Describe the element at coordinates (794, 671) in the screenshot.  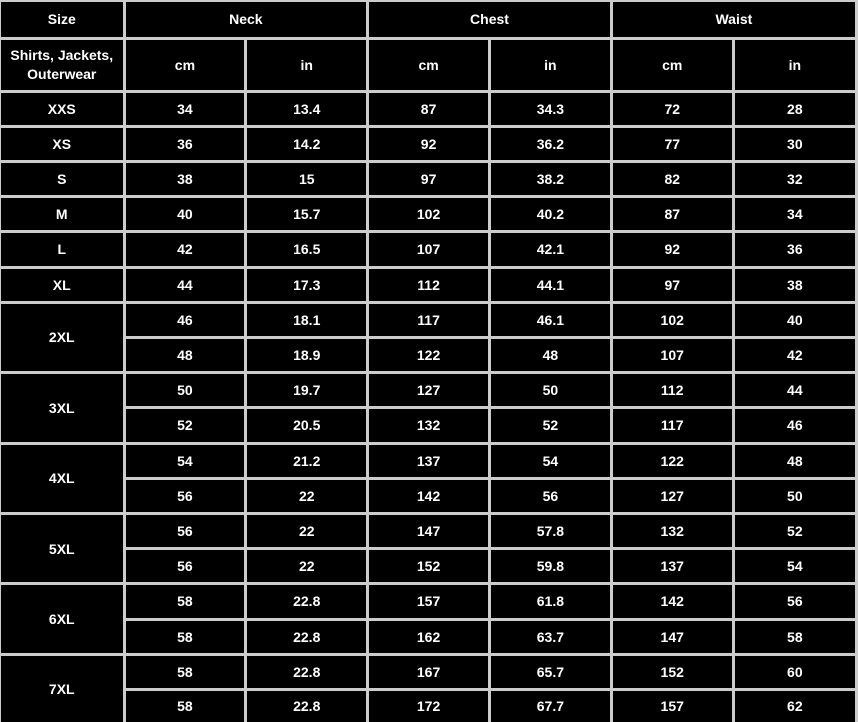
I see `measurement-value: 60` at that location.